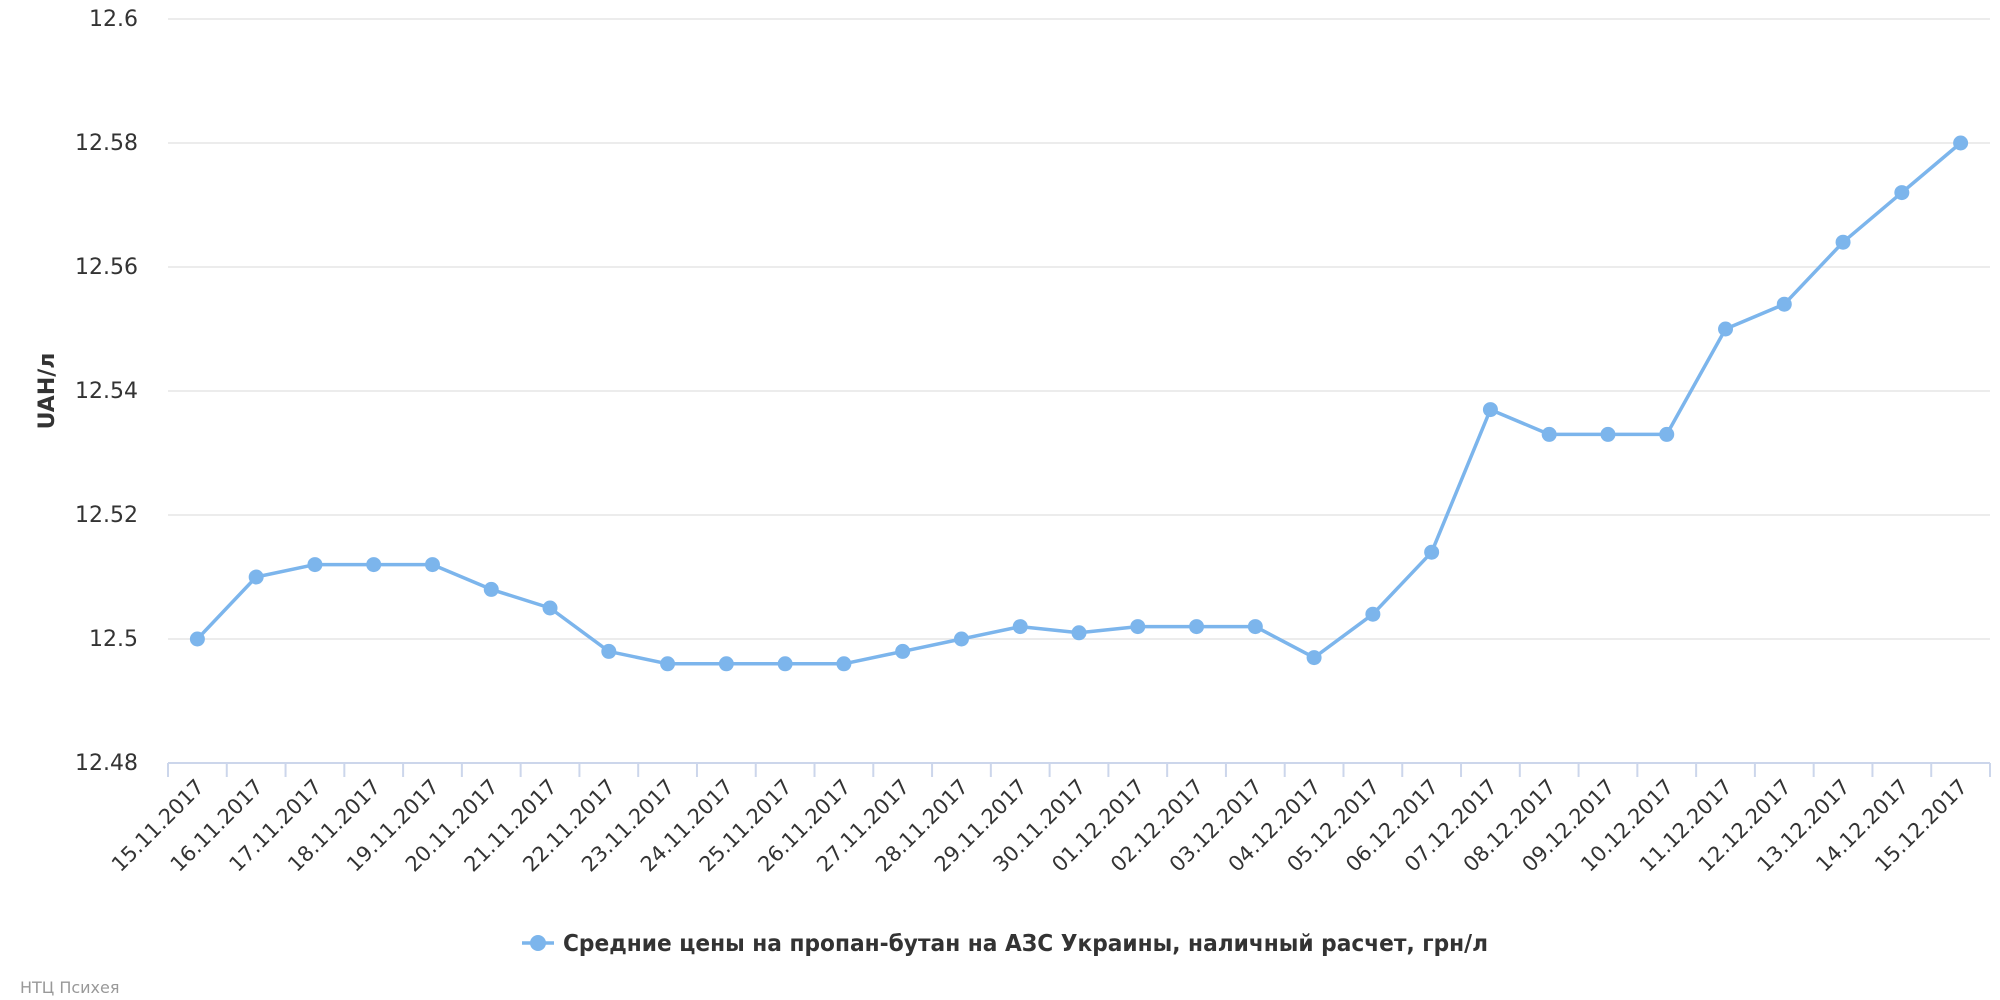  Describe the element at coordinates (47, 391) in the screenshot. I see `y-axis-label: UAH/л` at that location.